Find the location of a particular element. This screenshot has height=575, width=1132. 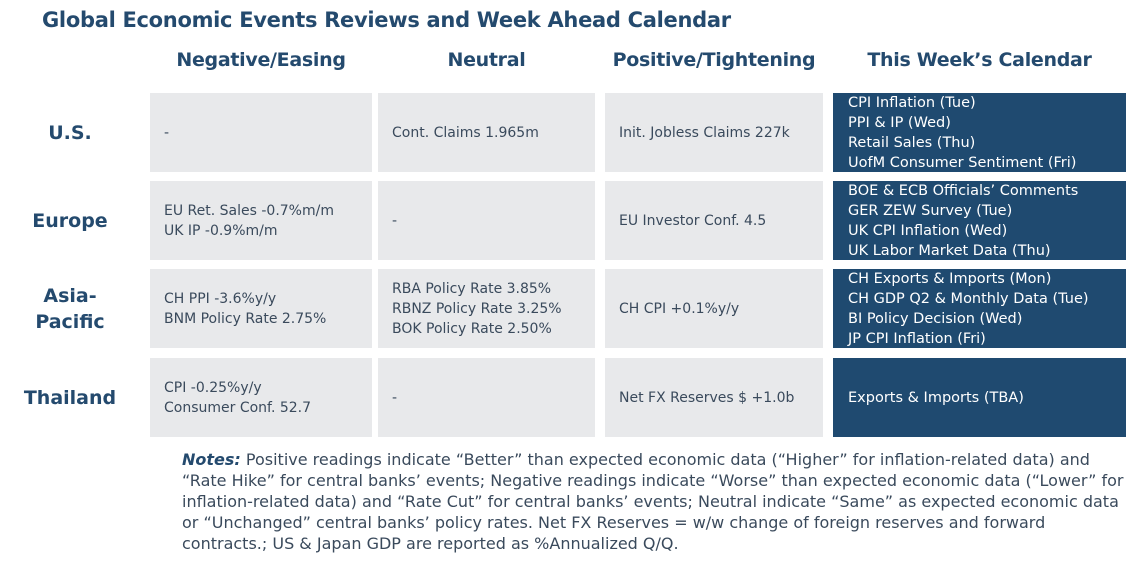

cell-line: JP CPI Inflation (Fri) is located at coordinates (917, 338).